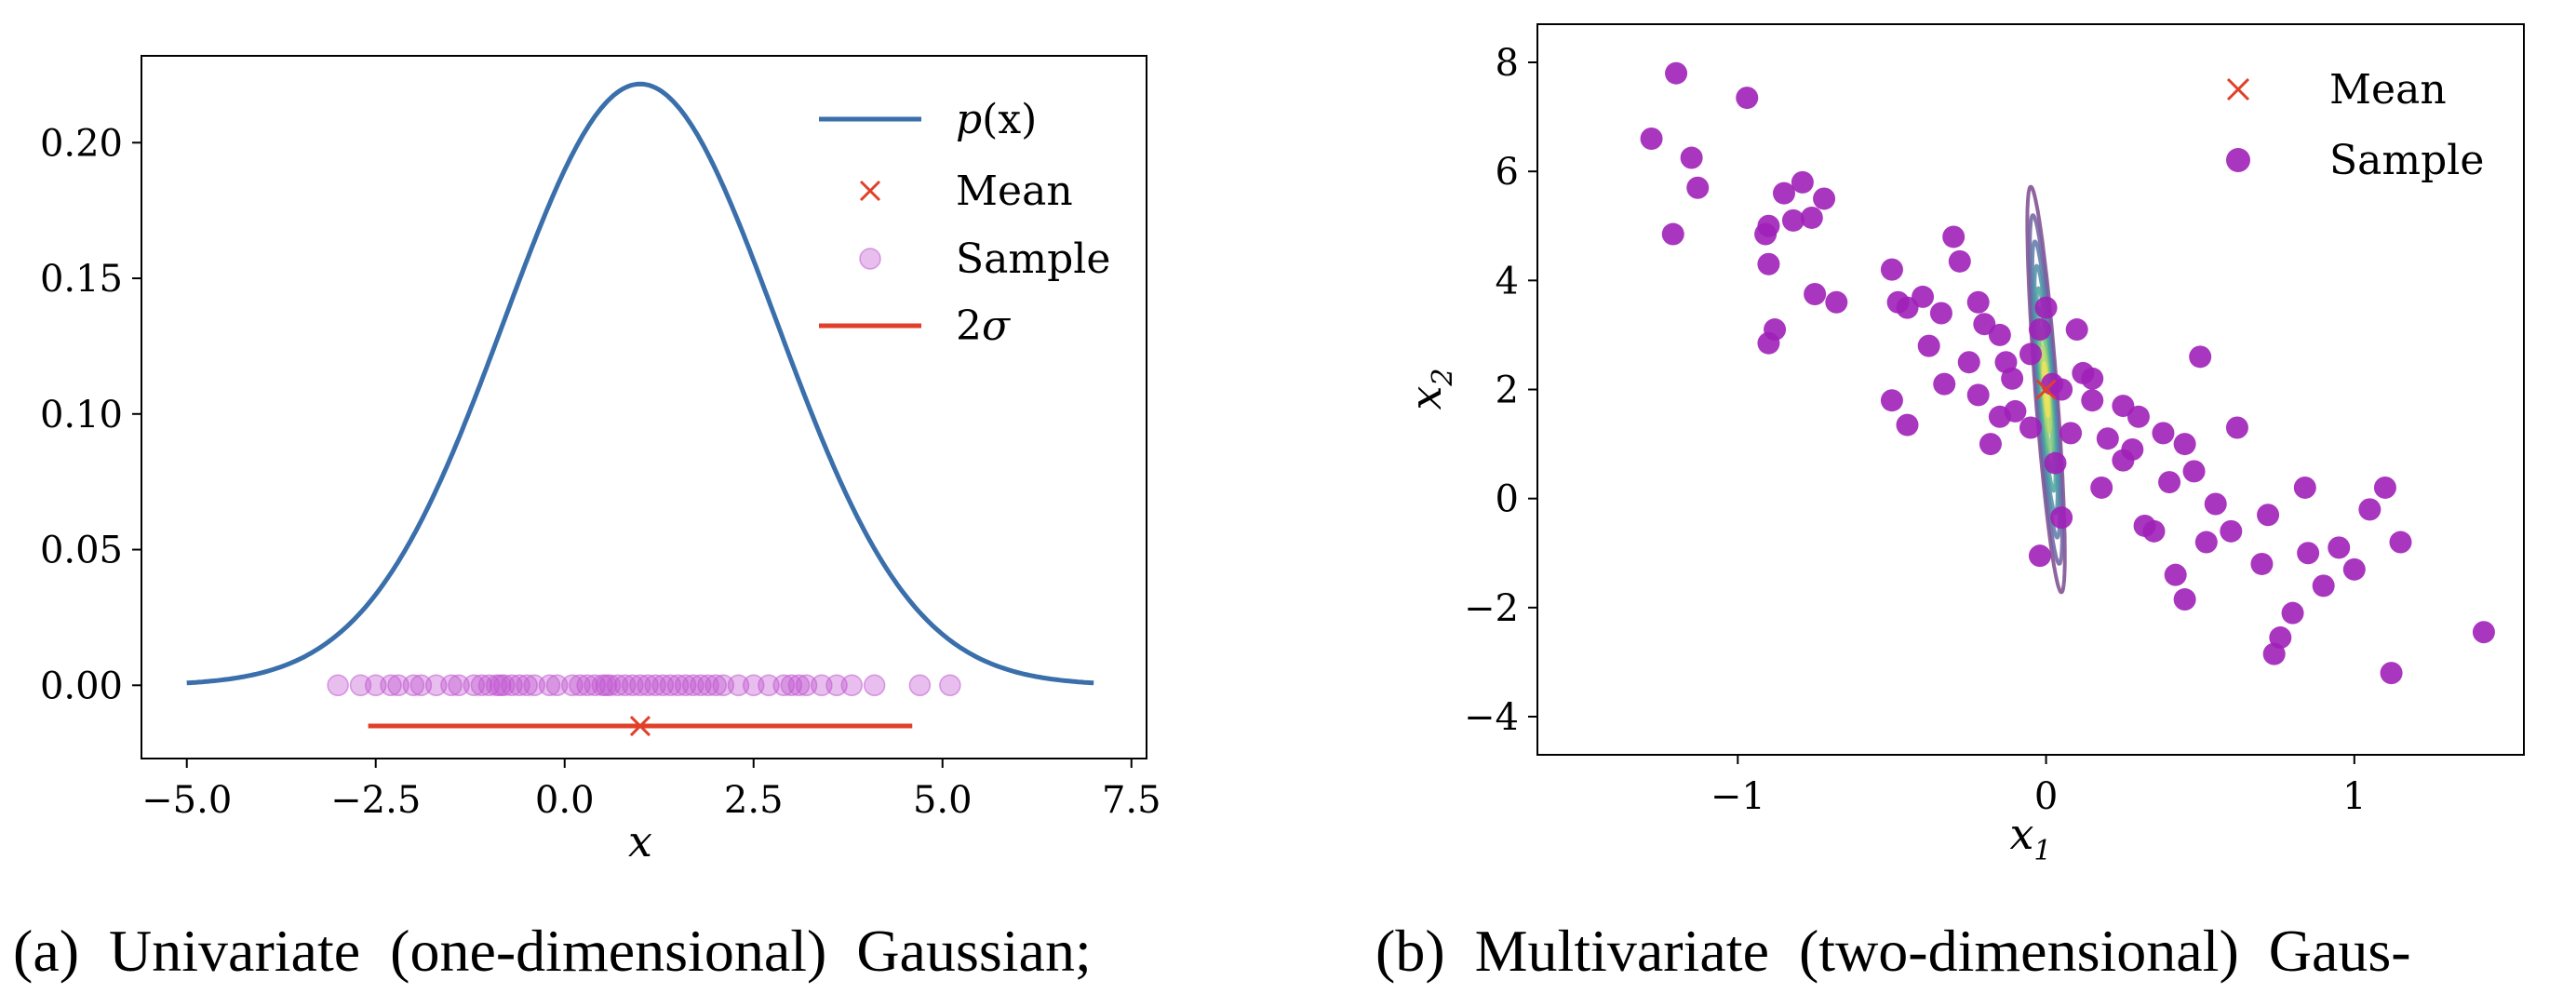 The width and height of the screenshot is (2576, 994). I want to click on legend-label-main: p, so click(969, 119).